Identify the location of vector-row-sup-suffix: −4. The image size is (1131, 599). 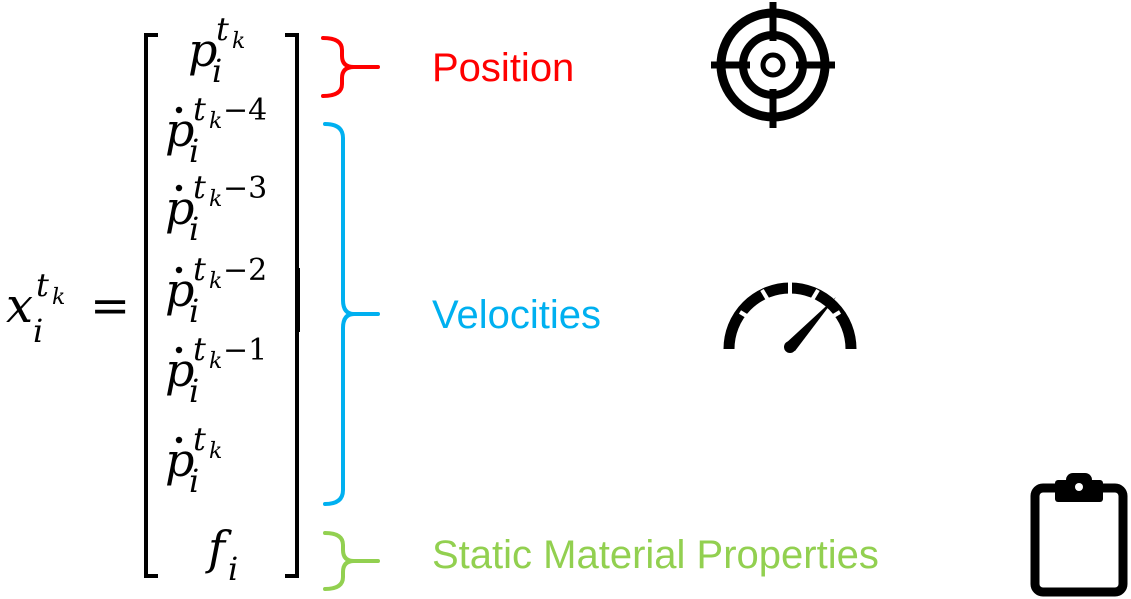
(245, 110).